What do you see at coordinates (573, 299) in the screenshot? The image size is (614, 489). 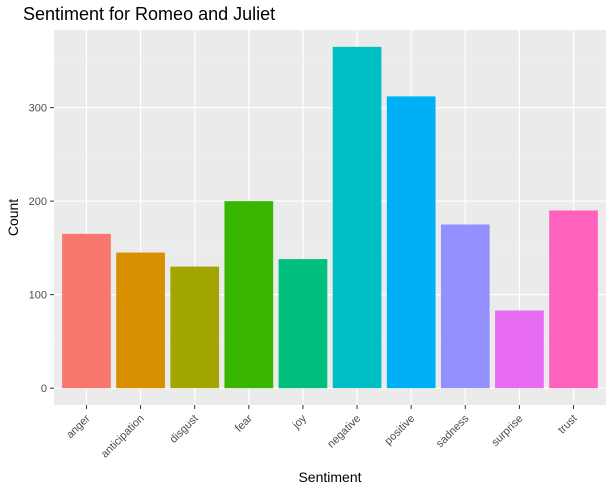 I see `bar-trust` at bounding box center [573, 299].